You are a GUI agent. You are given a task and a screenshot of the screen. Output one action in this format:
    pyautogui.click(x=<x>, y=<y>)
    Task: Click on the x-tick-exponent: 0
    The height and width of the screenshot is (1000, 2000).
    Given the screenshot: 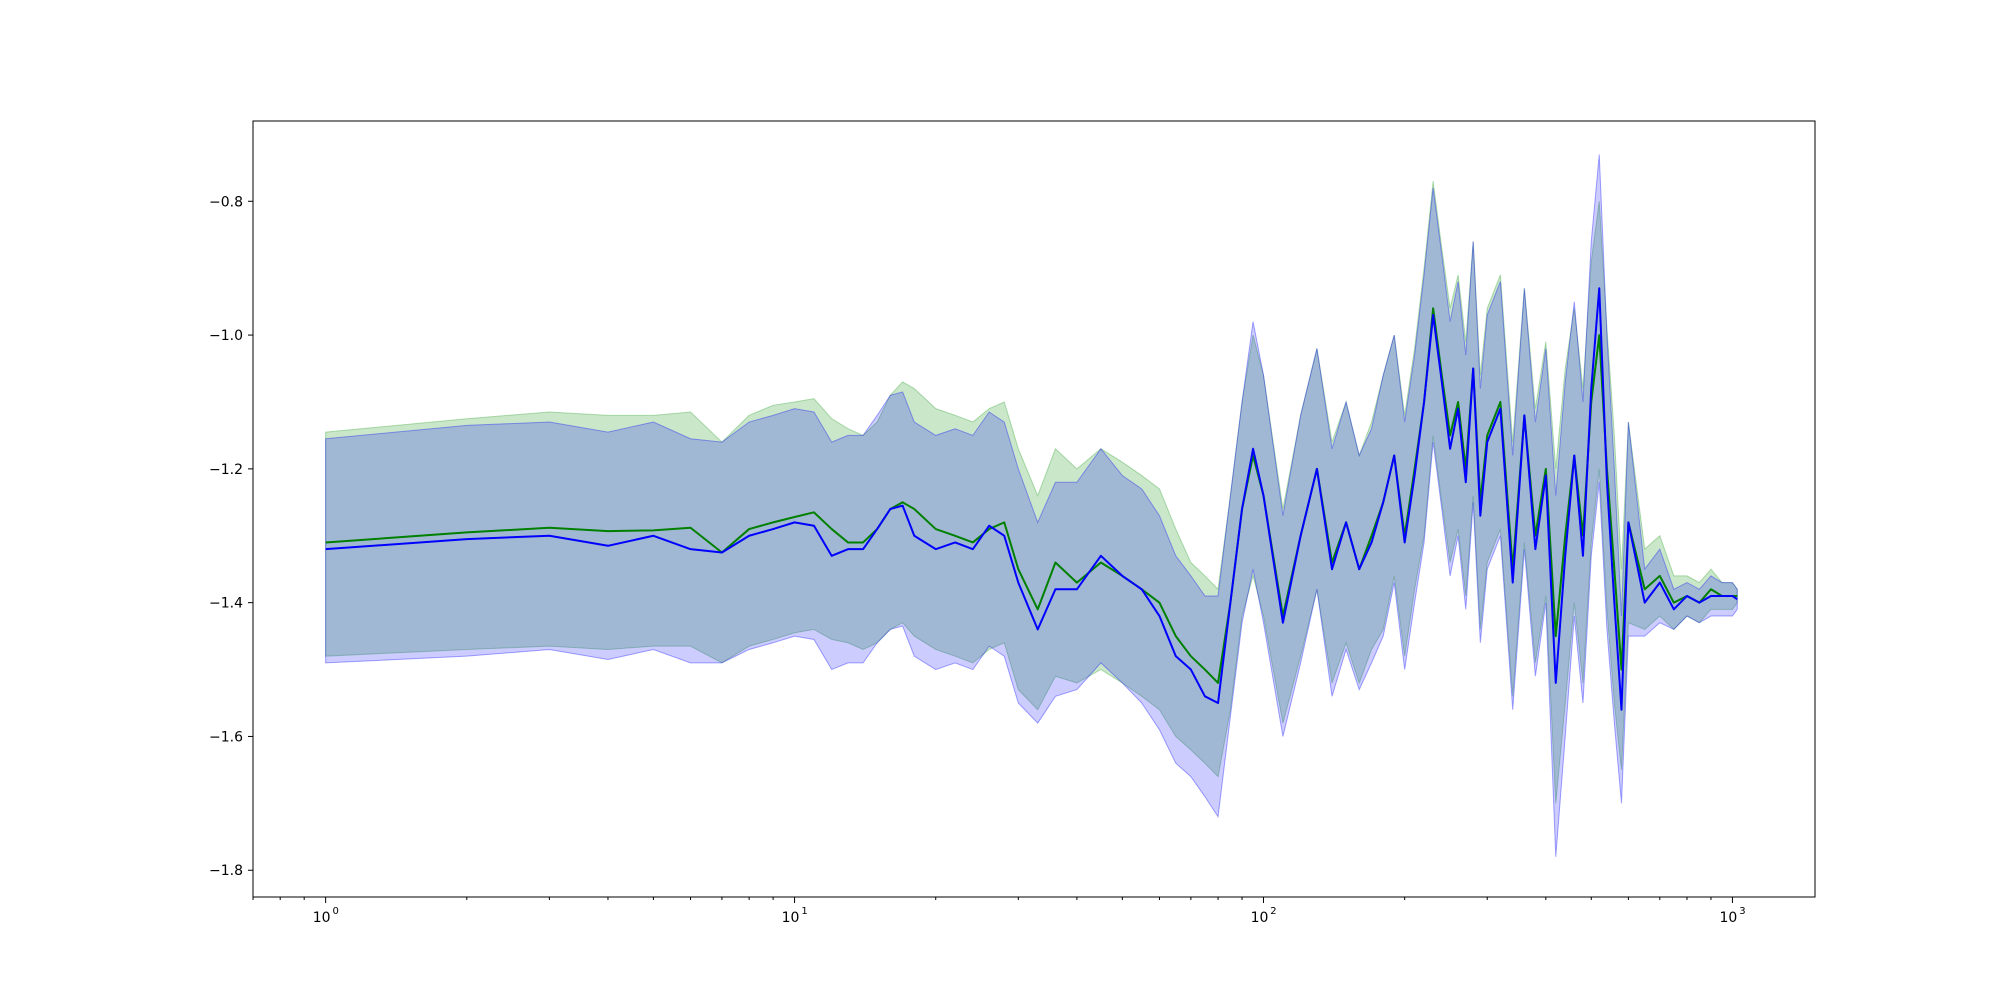 What is the action you would take?
    pyautogui.click(x=335, y=911)
    